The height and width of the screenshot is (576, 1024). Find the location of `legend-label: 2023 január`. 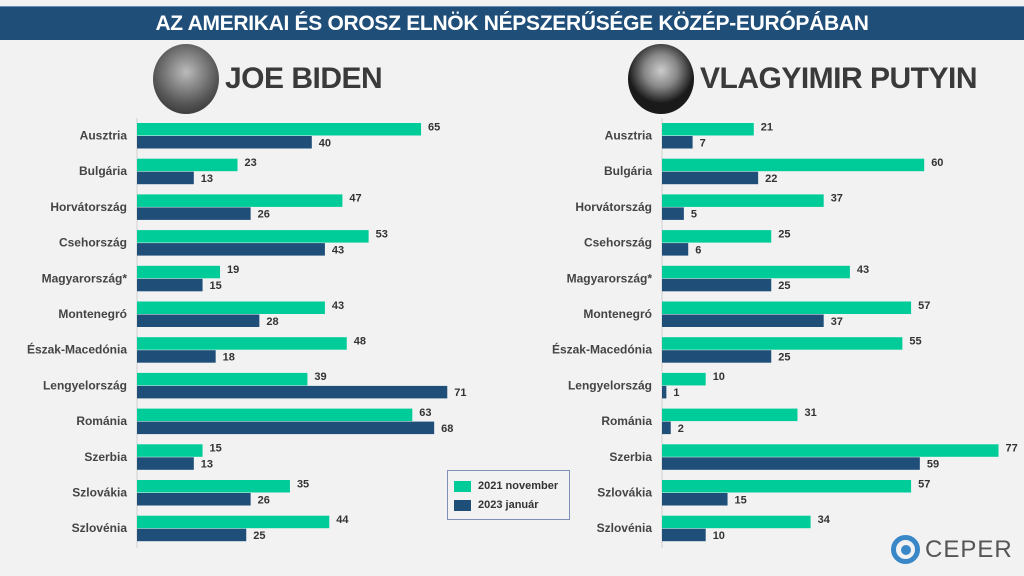

legend-label: 2023 január is located at coordinates (508, 505).